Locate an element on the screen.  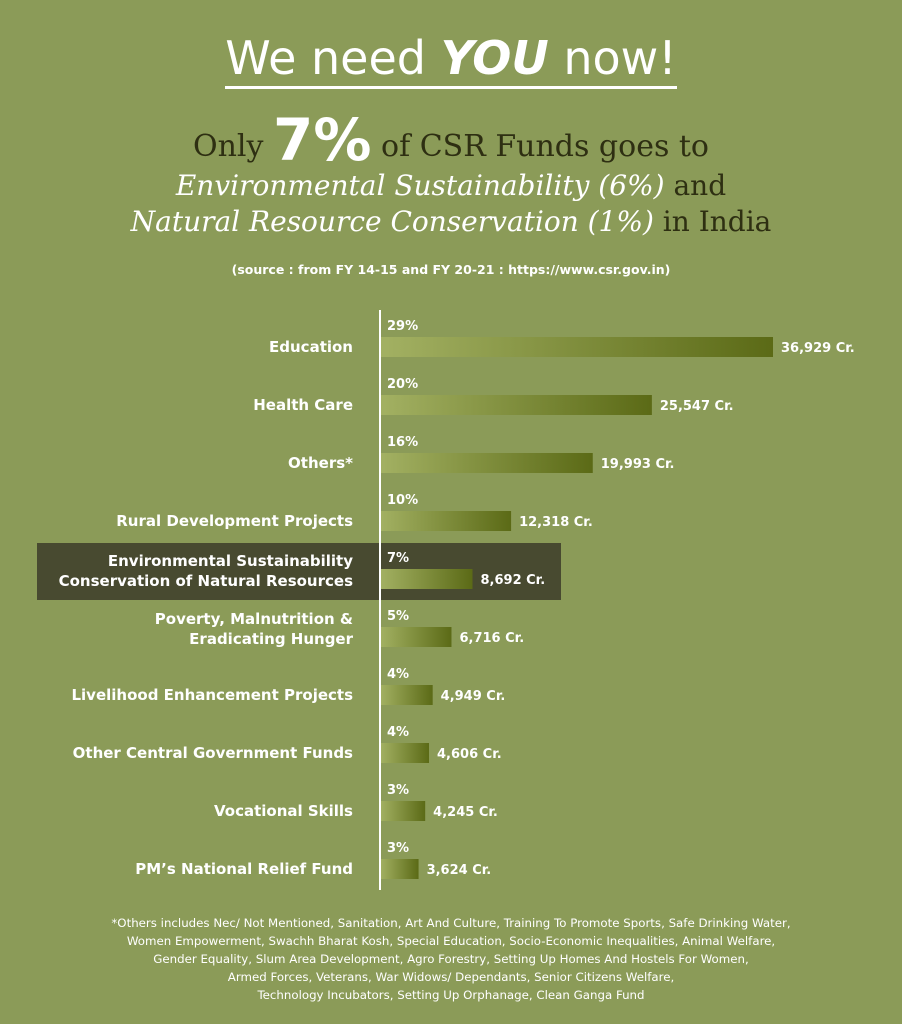
subheading-in-india: in India is located at coordinates (712, 221).